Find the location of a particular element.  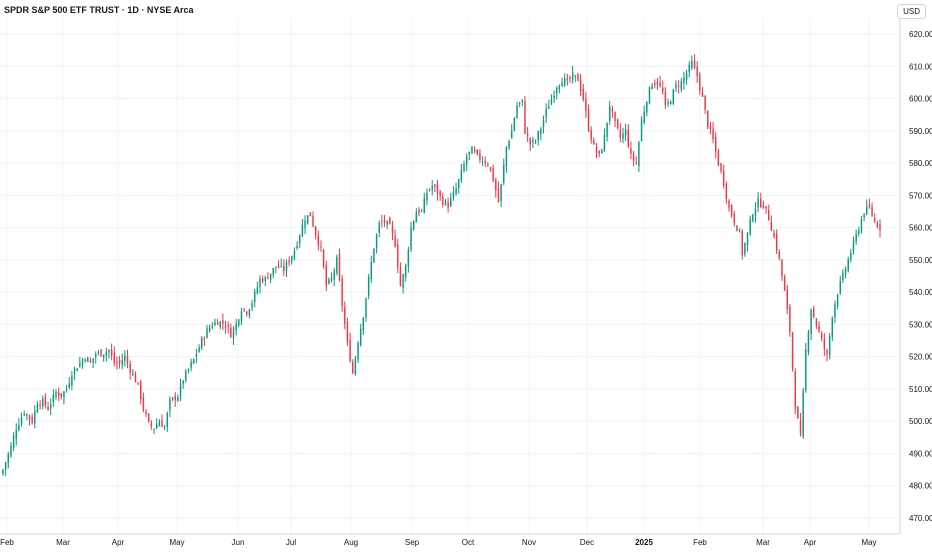

currency-button: USD is located at coordinates (911, 11).